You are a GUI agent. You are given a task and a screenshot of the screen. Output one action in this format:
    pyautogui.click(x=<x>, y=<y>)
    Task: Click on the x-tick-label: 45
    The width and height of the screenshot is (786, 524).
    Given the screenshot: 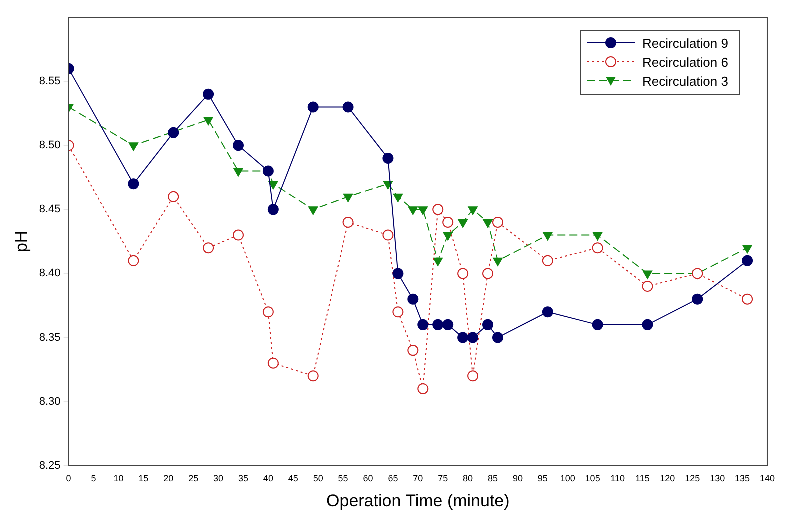 What is the action you would take?
    pyautogui.click(x=293, y=479)
    